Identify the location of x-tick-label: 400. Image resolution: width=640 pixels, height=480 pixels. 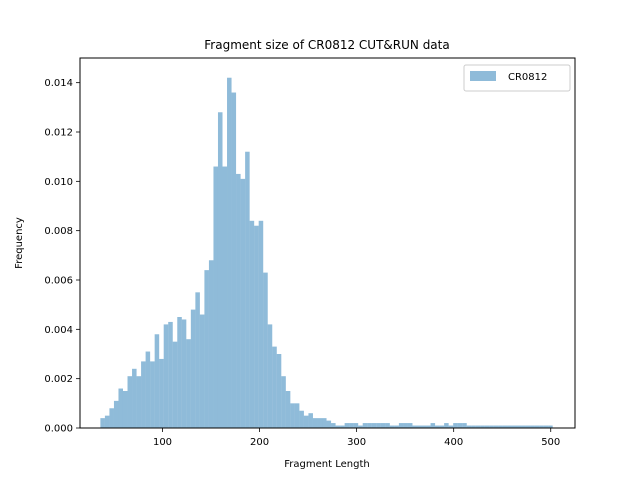
(453, 442).